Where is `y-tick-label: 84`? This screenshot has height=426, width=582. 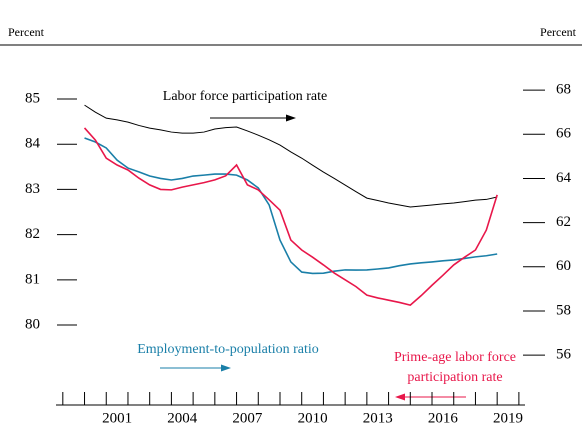 y-tick-label: 84 is located at coordinates (33, 144).